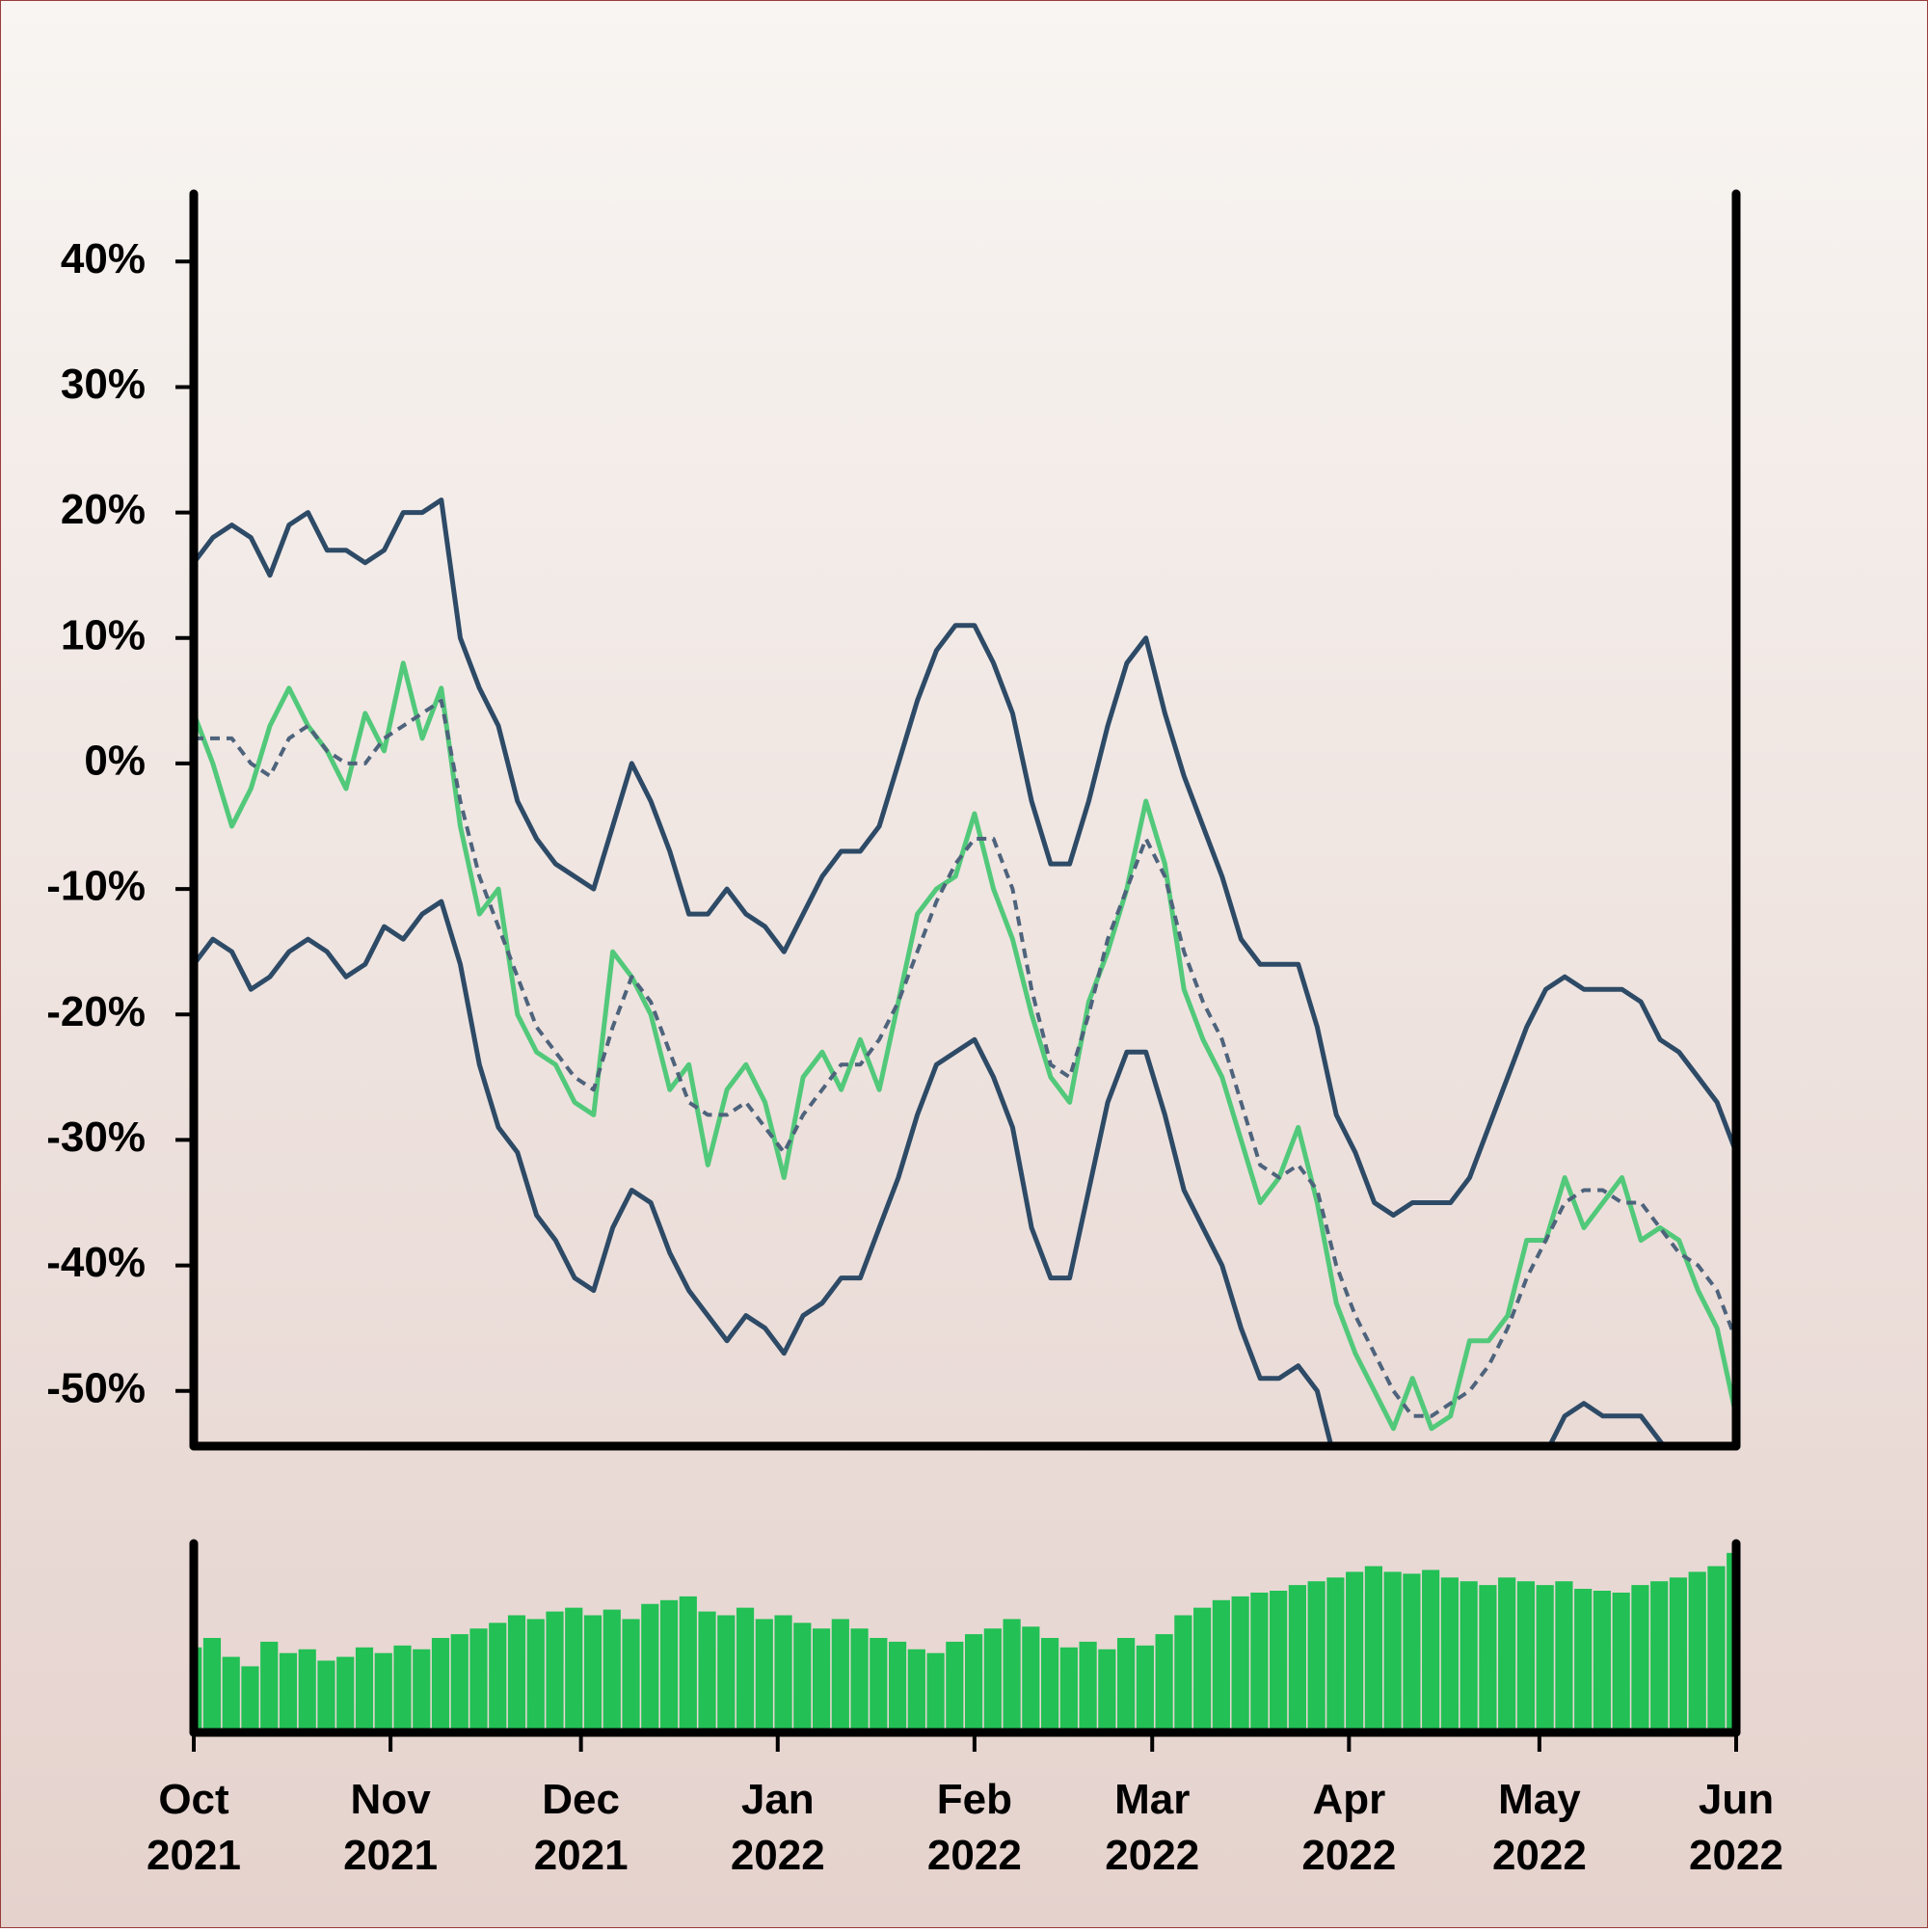 The image size is (1928, 1932). Describe the element at coordinates (390, 1828) in the screenshot. I see `x-tick-label: Nov 2021` at that location.